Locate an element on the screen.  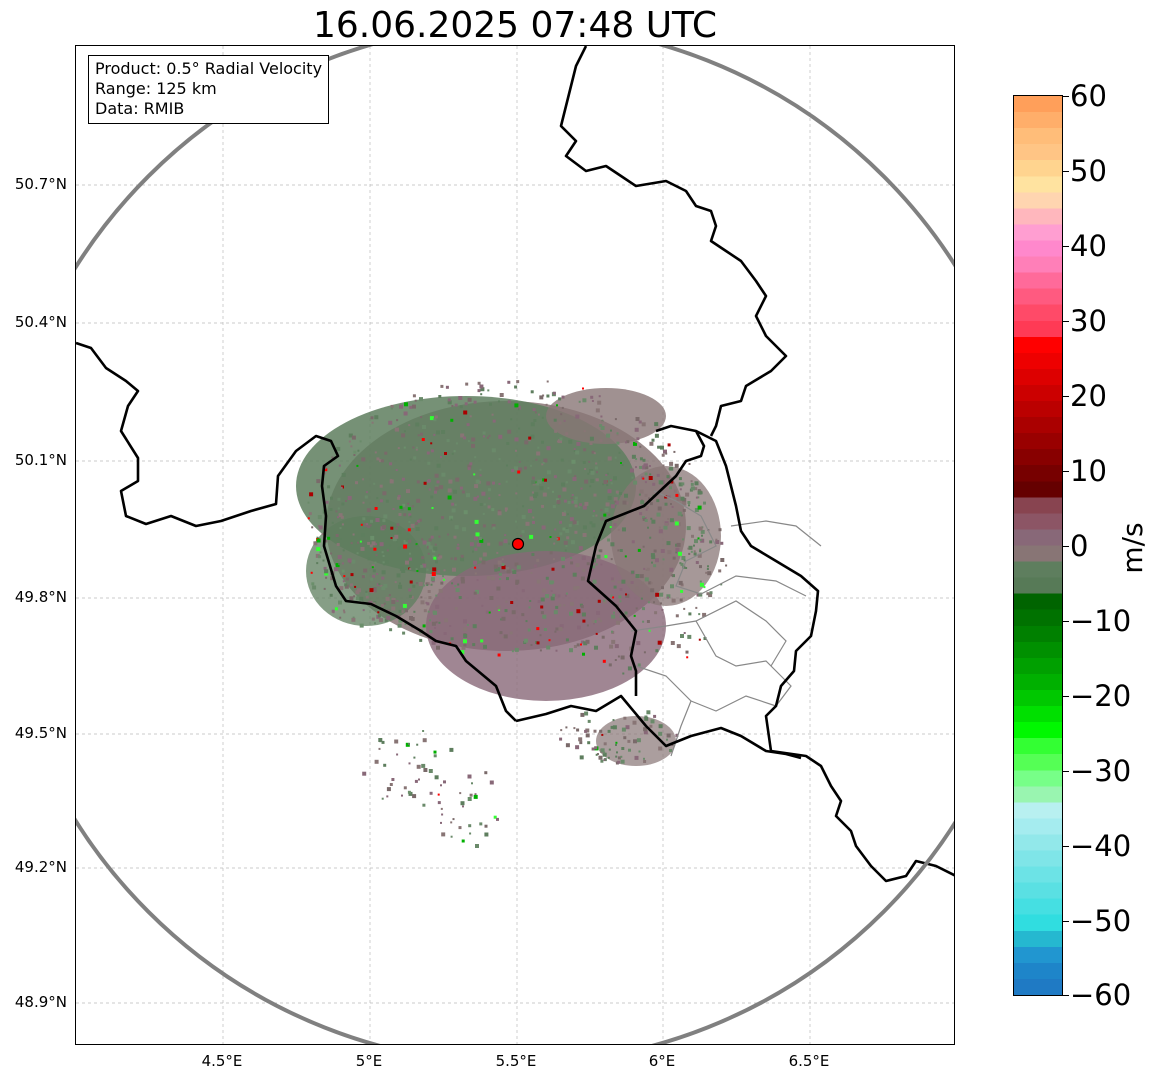
lon-tick-label: 6.5°E is located at coordinates (809, 1061).